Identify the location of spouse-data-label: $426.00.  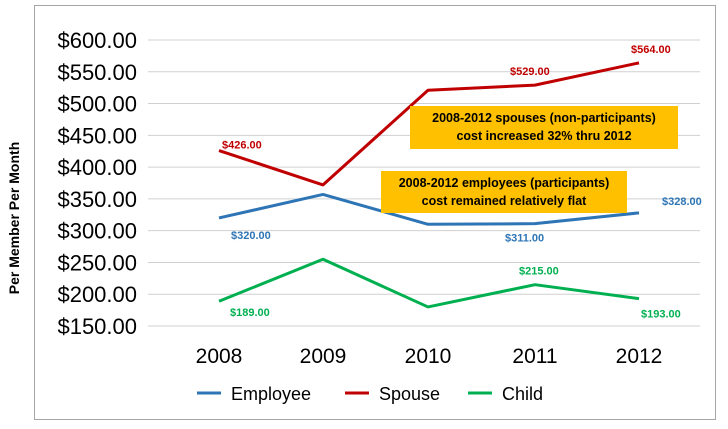
(242, 146).